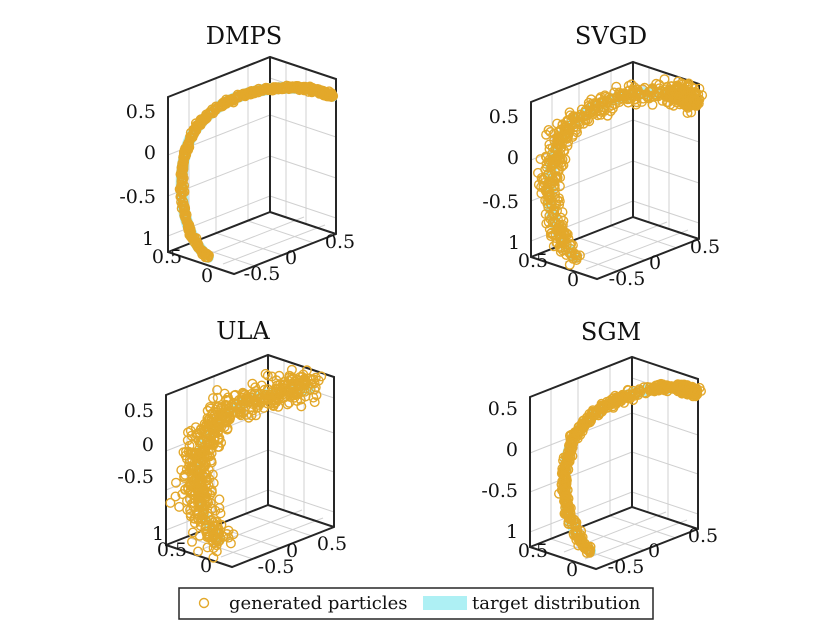 This screenshot has height=623, width=830. I want to click on panel-sgm: SGM 0.5, so click(599, 449).